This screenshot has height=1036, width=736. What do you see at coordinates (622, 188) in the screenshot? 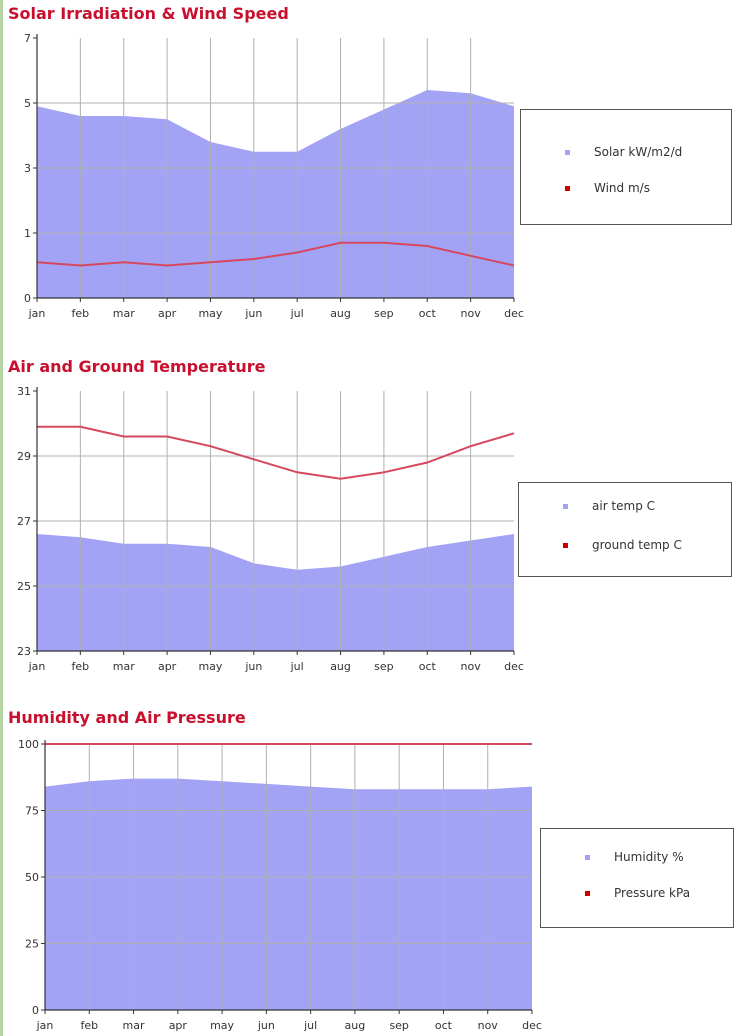
I see `legend-label: Wind m/s` at bounding box center [622, 188].